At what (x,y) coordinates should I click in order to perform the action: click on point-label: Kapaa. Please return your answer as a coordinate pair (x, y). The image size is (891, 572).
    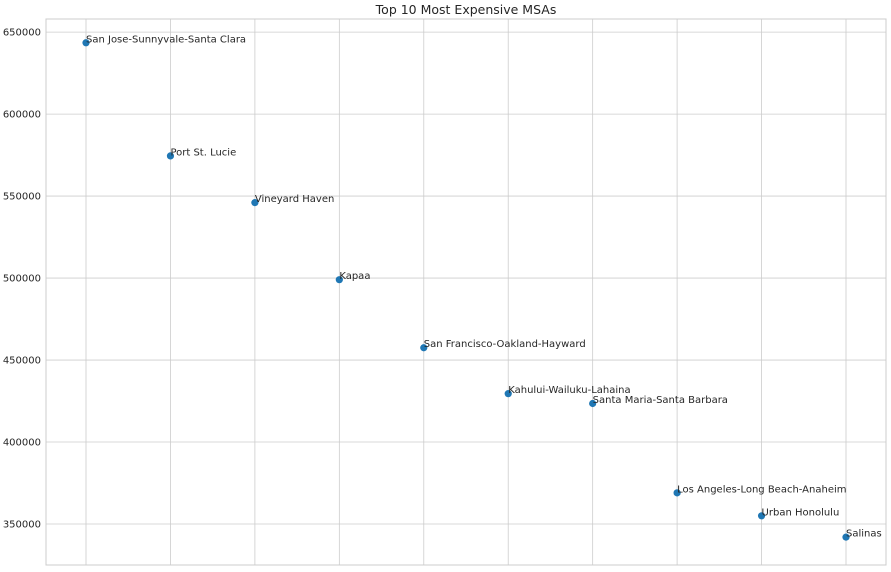
    Looking at the image, I should click on (354, 276).